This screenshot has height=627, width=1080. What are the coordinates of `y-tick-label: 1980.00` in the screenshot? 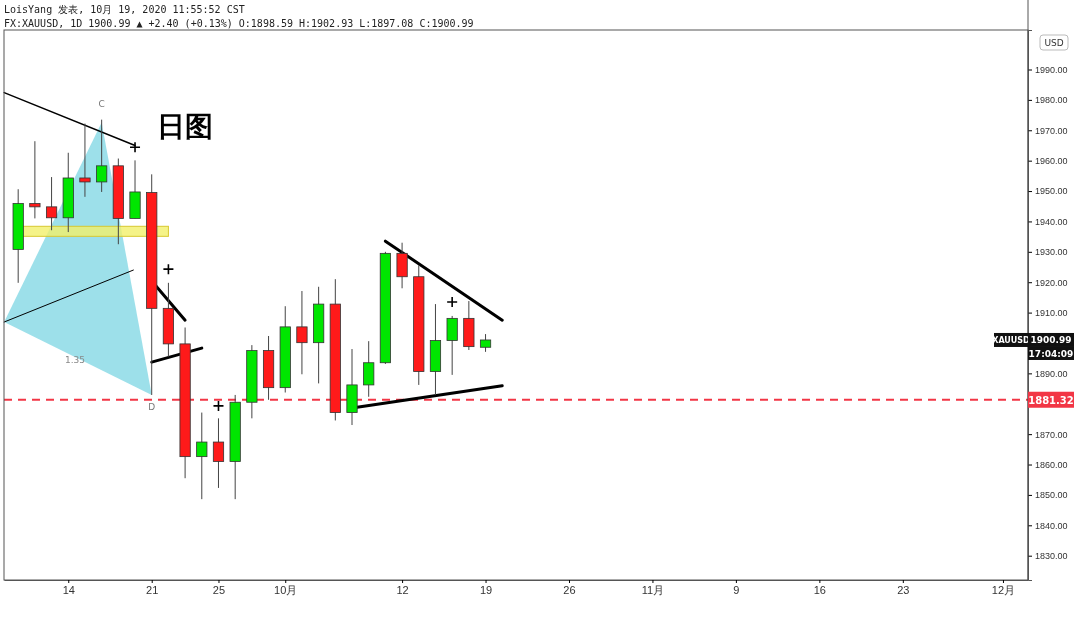 It's located at (1051, 100).